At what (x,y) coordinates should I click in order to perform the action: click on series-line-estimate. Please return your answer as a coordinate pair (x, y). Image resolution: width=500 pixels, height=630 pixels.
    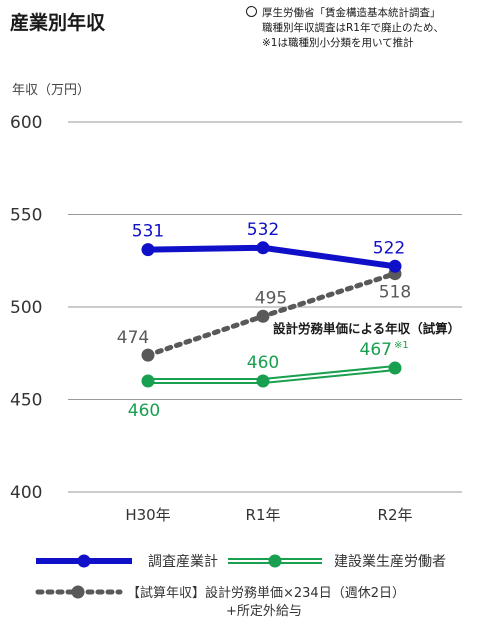
    Looking at the image, I should click on (271, 314).